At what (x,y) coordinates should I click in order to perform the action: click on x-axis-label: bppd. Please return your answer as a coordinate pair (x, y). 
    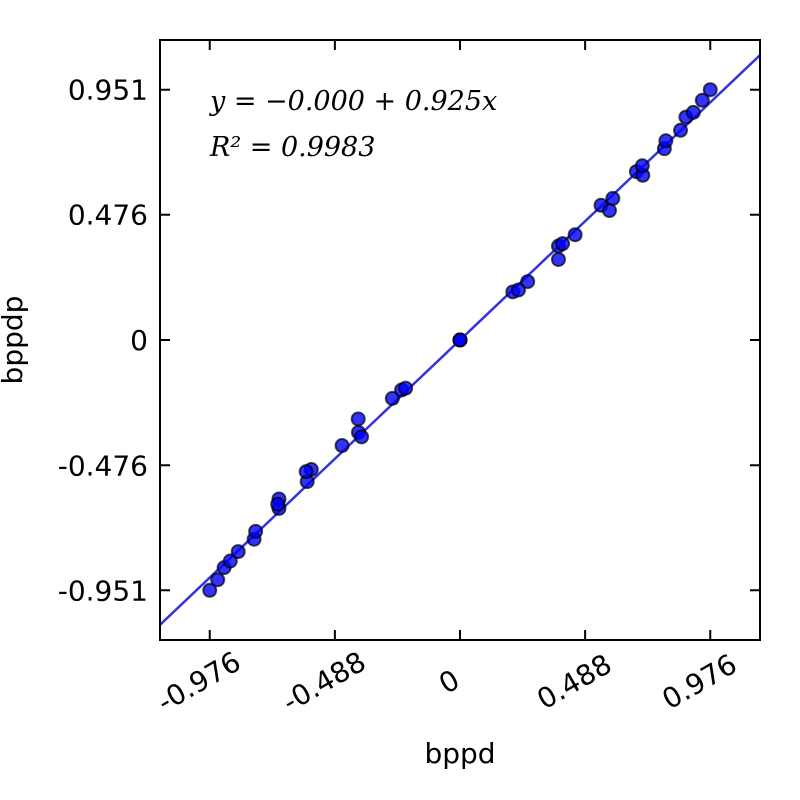
    Looking at the image, I should click on (459, 753).